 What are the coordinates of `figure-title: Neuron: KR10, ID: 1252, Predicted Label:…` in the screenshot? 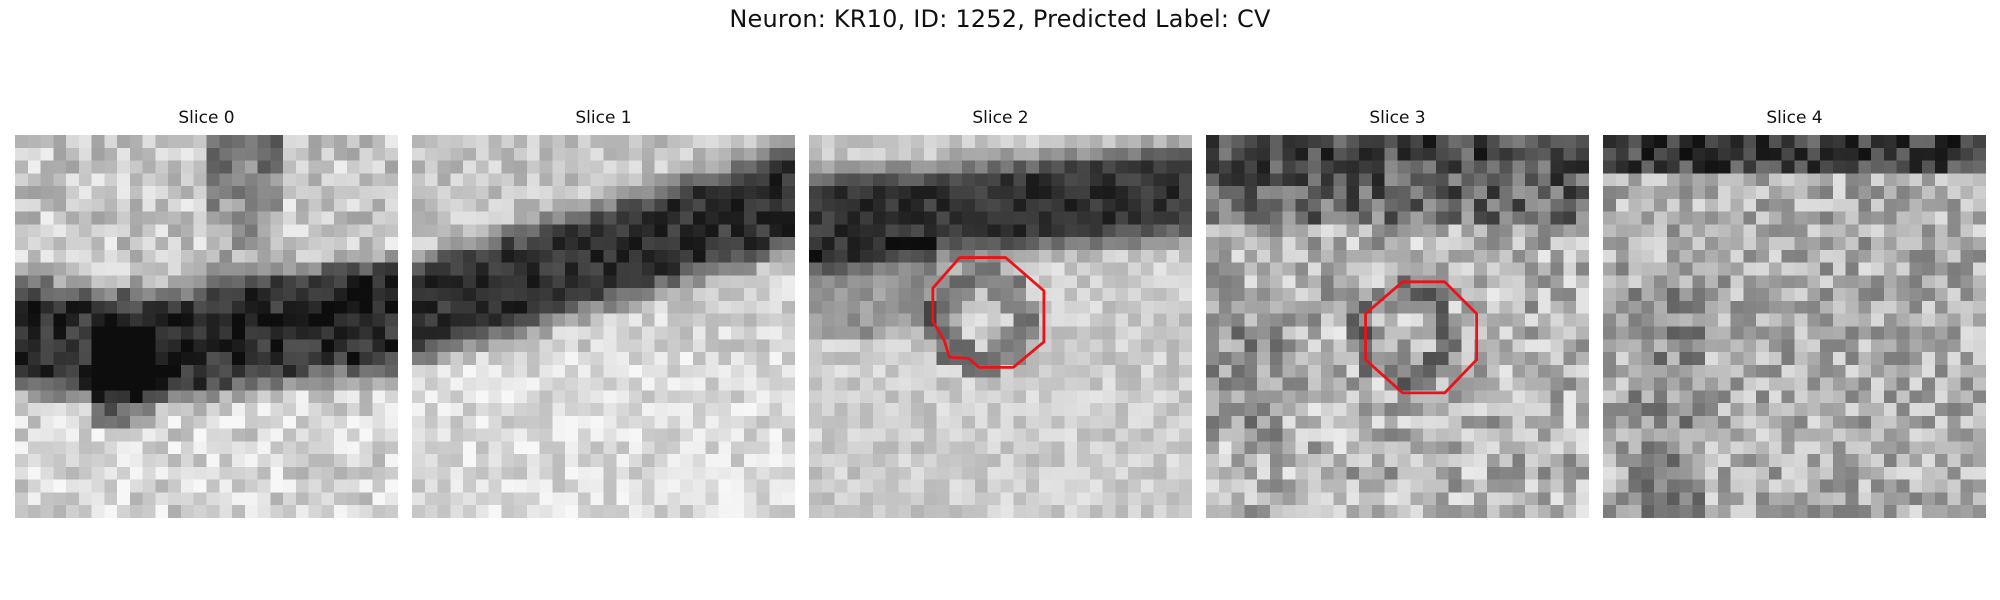 It's located at (1000, 19).